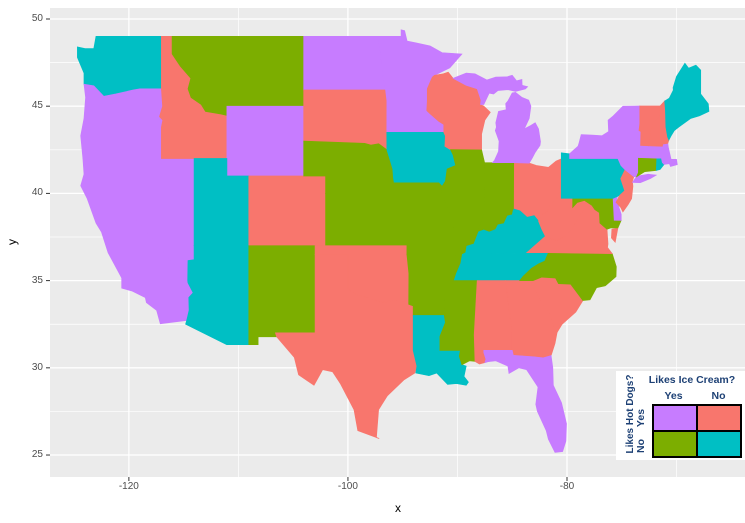  Describe the element at coordinates (366, 220) in the screenshot. I see `state-KS` at that location.